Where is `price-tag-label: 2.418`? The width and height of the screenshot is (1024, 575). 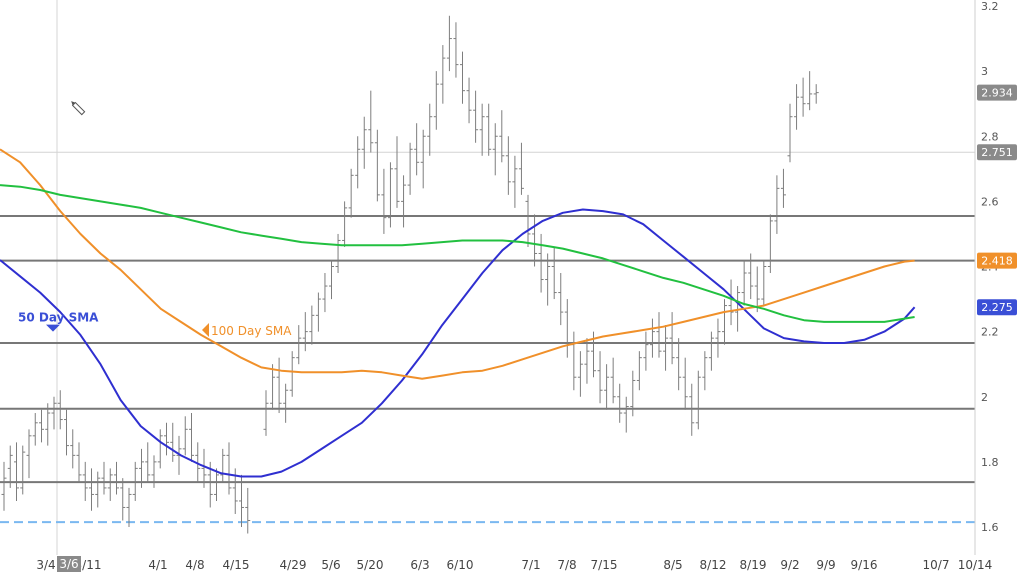 price-tag-label: 2.418 is located at coordinates (997, 261).